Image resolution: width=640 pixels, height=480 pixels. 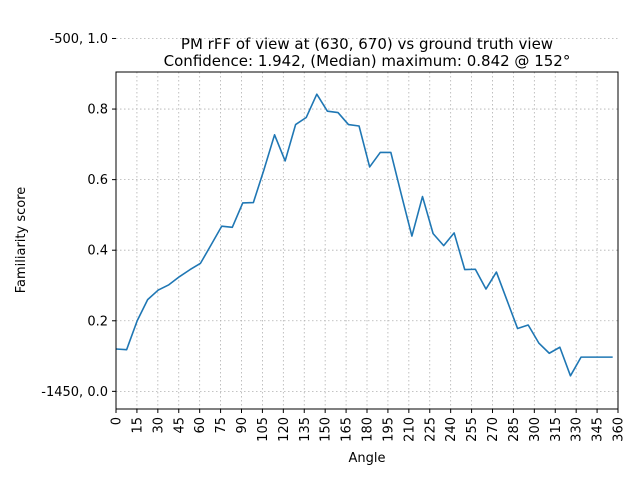 I want to click on y-tick-label: 0.8, so click(x=97, y=110).